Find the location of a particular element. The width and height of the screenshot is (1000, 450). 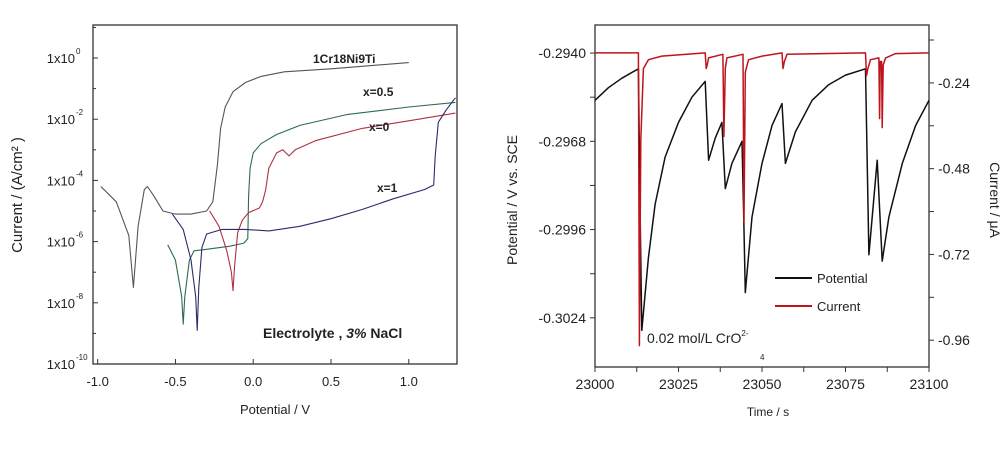

right-y2-tick-label: -0.48 is located at coordinates (954, 169).